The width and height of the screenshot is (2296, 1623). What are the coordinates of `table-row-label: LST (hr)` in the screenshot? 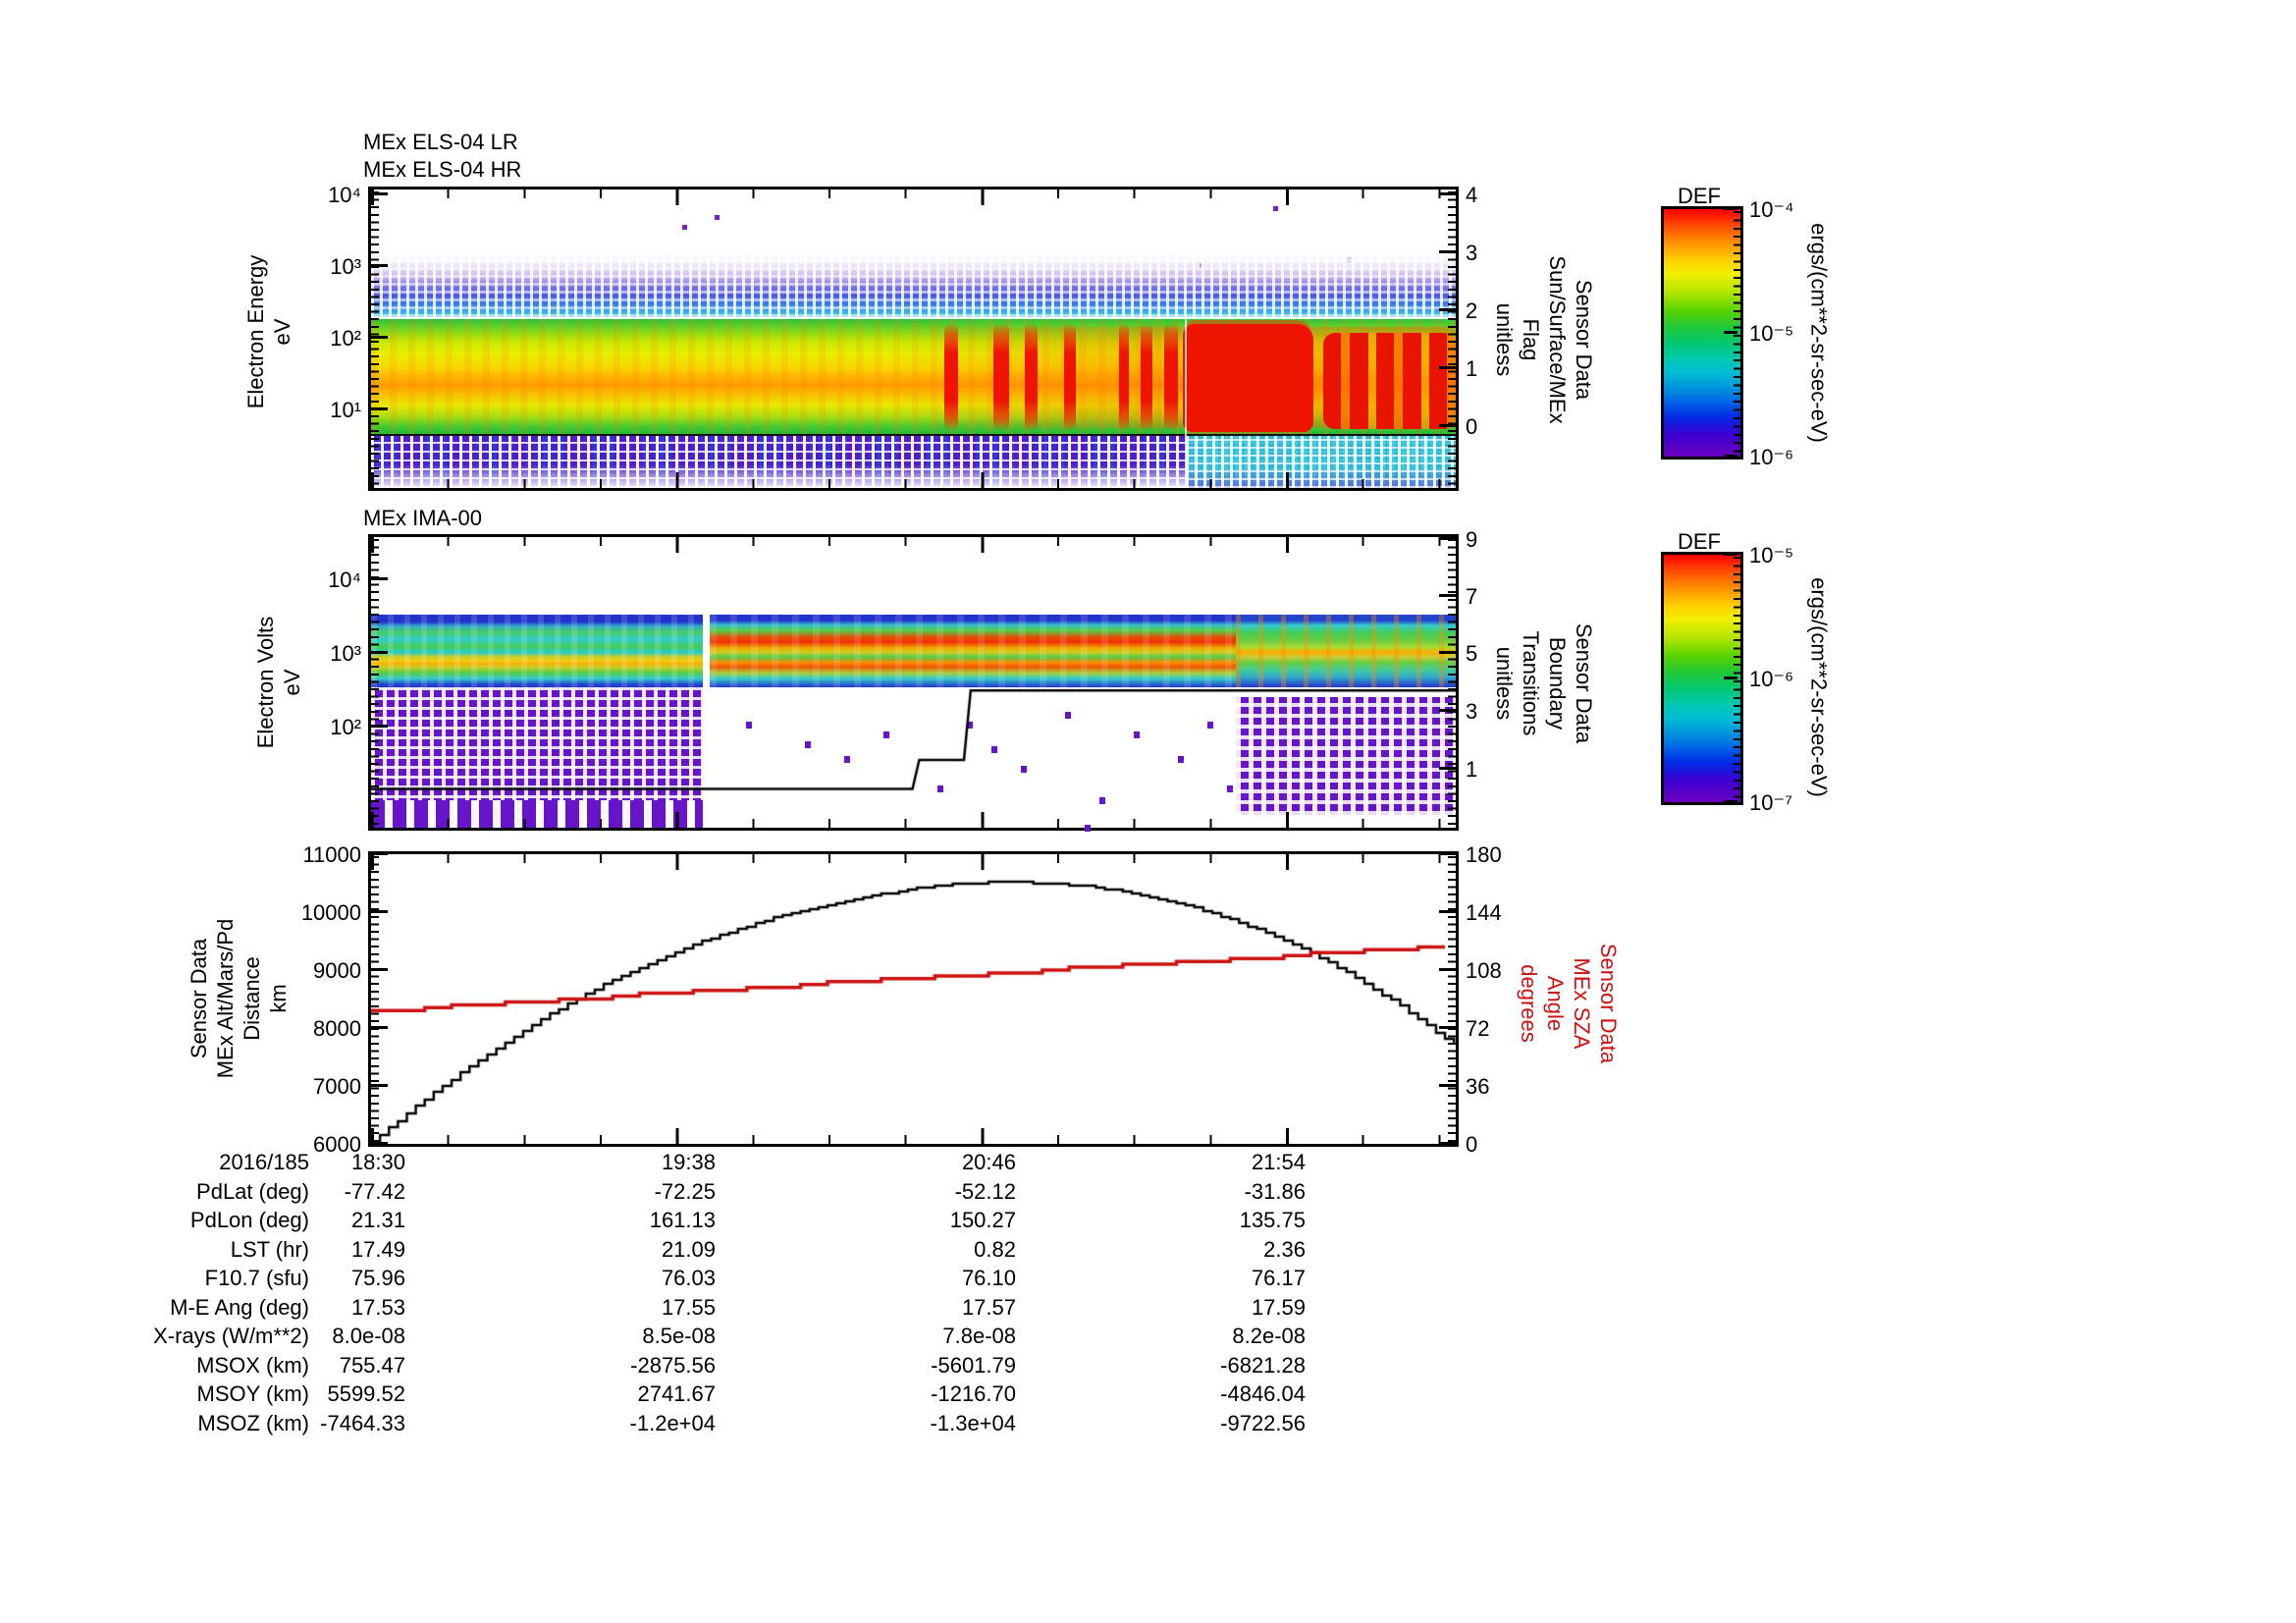 It's located at (269, 1249).